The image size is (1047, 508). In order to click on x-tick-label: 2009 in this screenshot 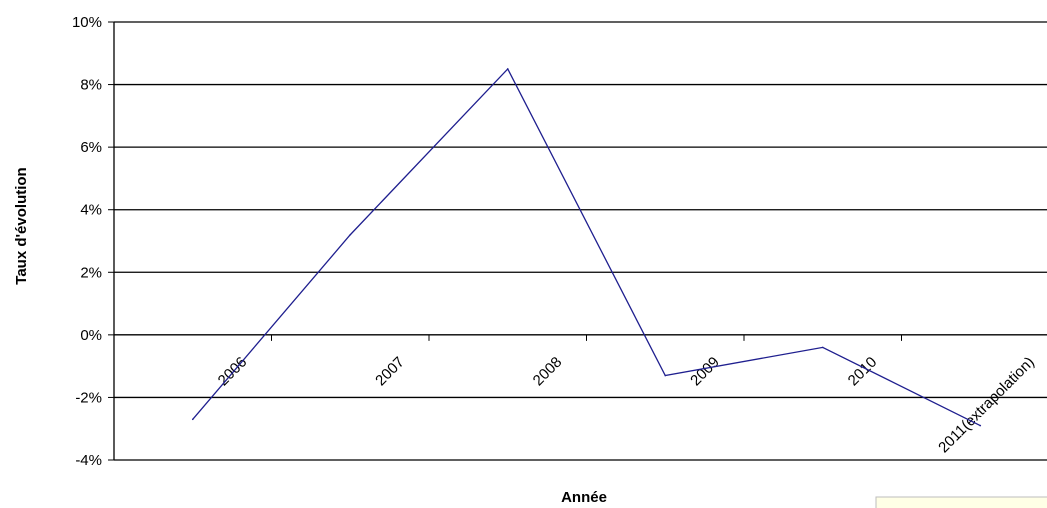, I will do `click(705, 372)`.